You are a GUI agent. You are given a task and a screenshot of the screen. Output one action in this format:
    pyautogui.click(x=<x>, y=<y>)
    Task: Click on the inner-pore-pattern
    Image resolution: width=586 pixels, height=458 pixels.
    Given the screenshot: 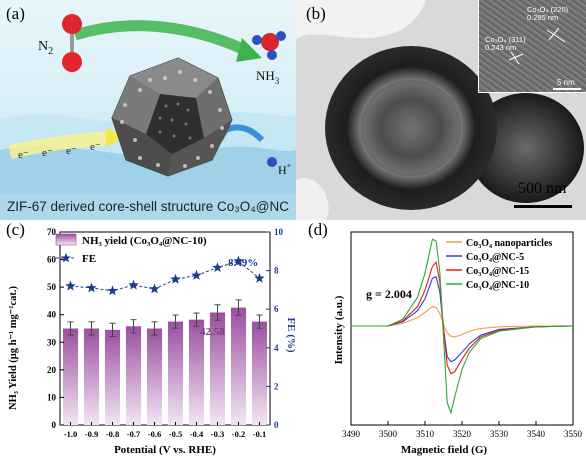 What is the action you would take?
    pyautogui.click(x=175, y=121)
    